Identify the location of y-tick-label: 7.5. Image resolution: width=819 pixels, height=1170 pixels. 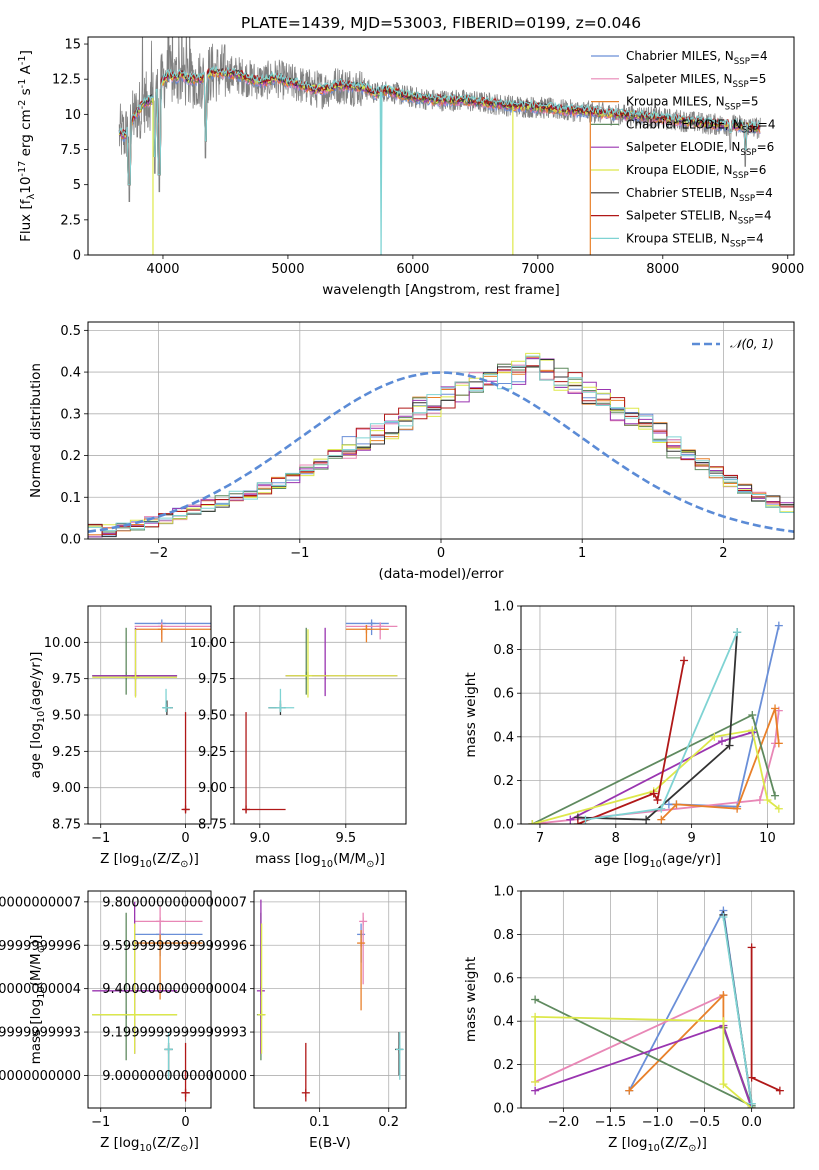
(70, 150).